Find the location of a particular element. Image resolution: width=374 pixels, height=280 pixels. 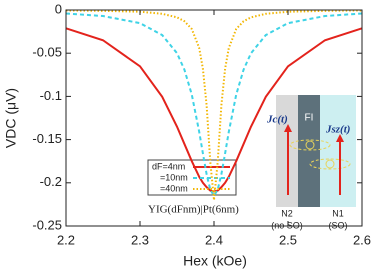

y-tick-label: 0 is located at coordinates (58, 8).